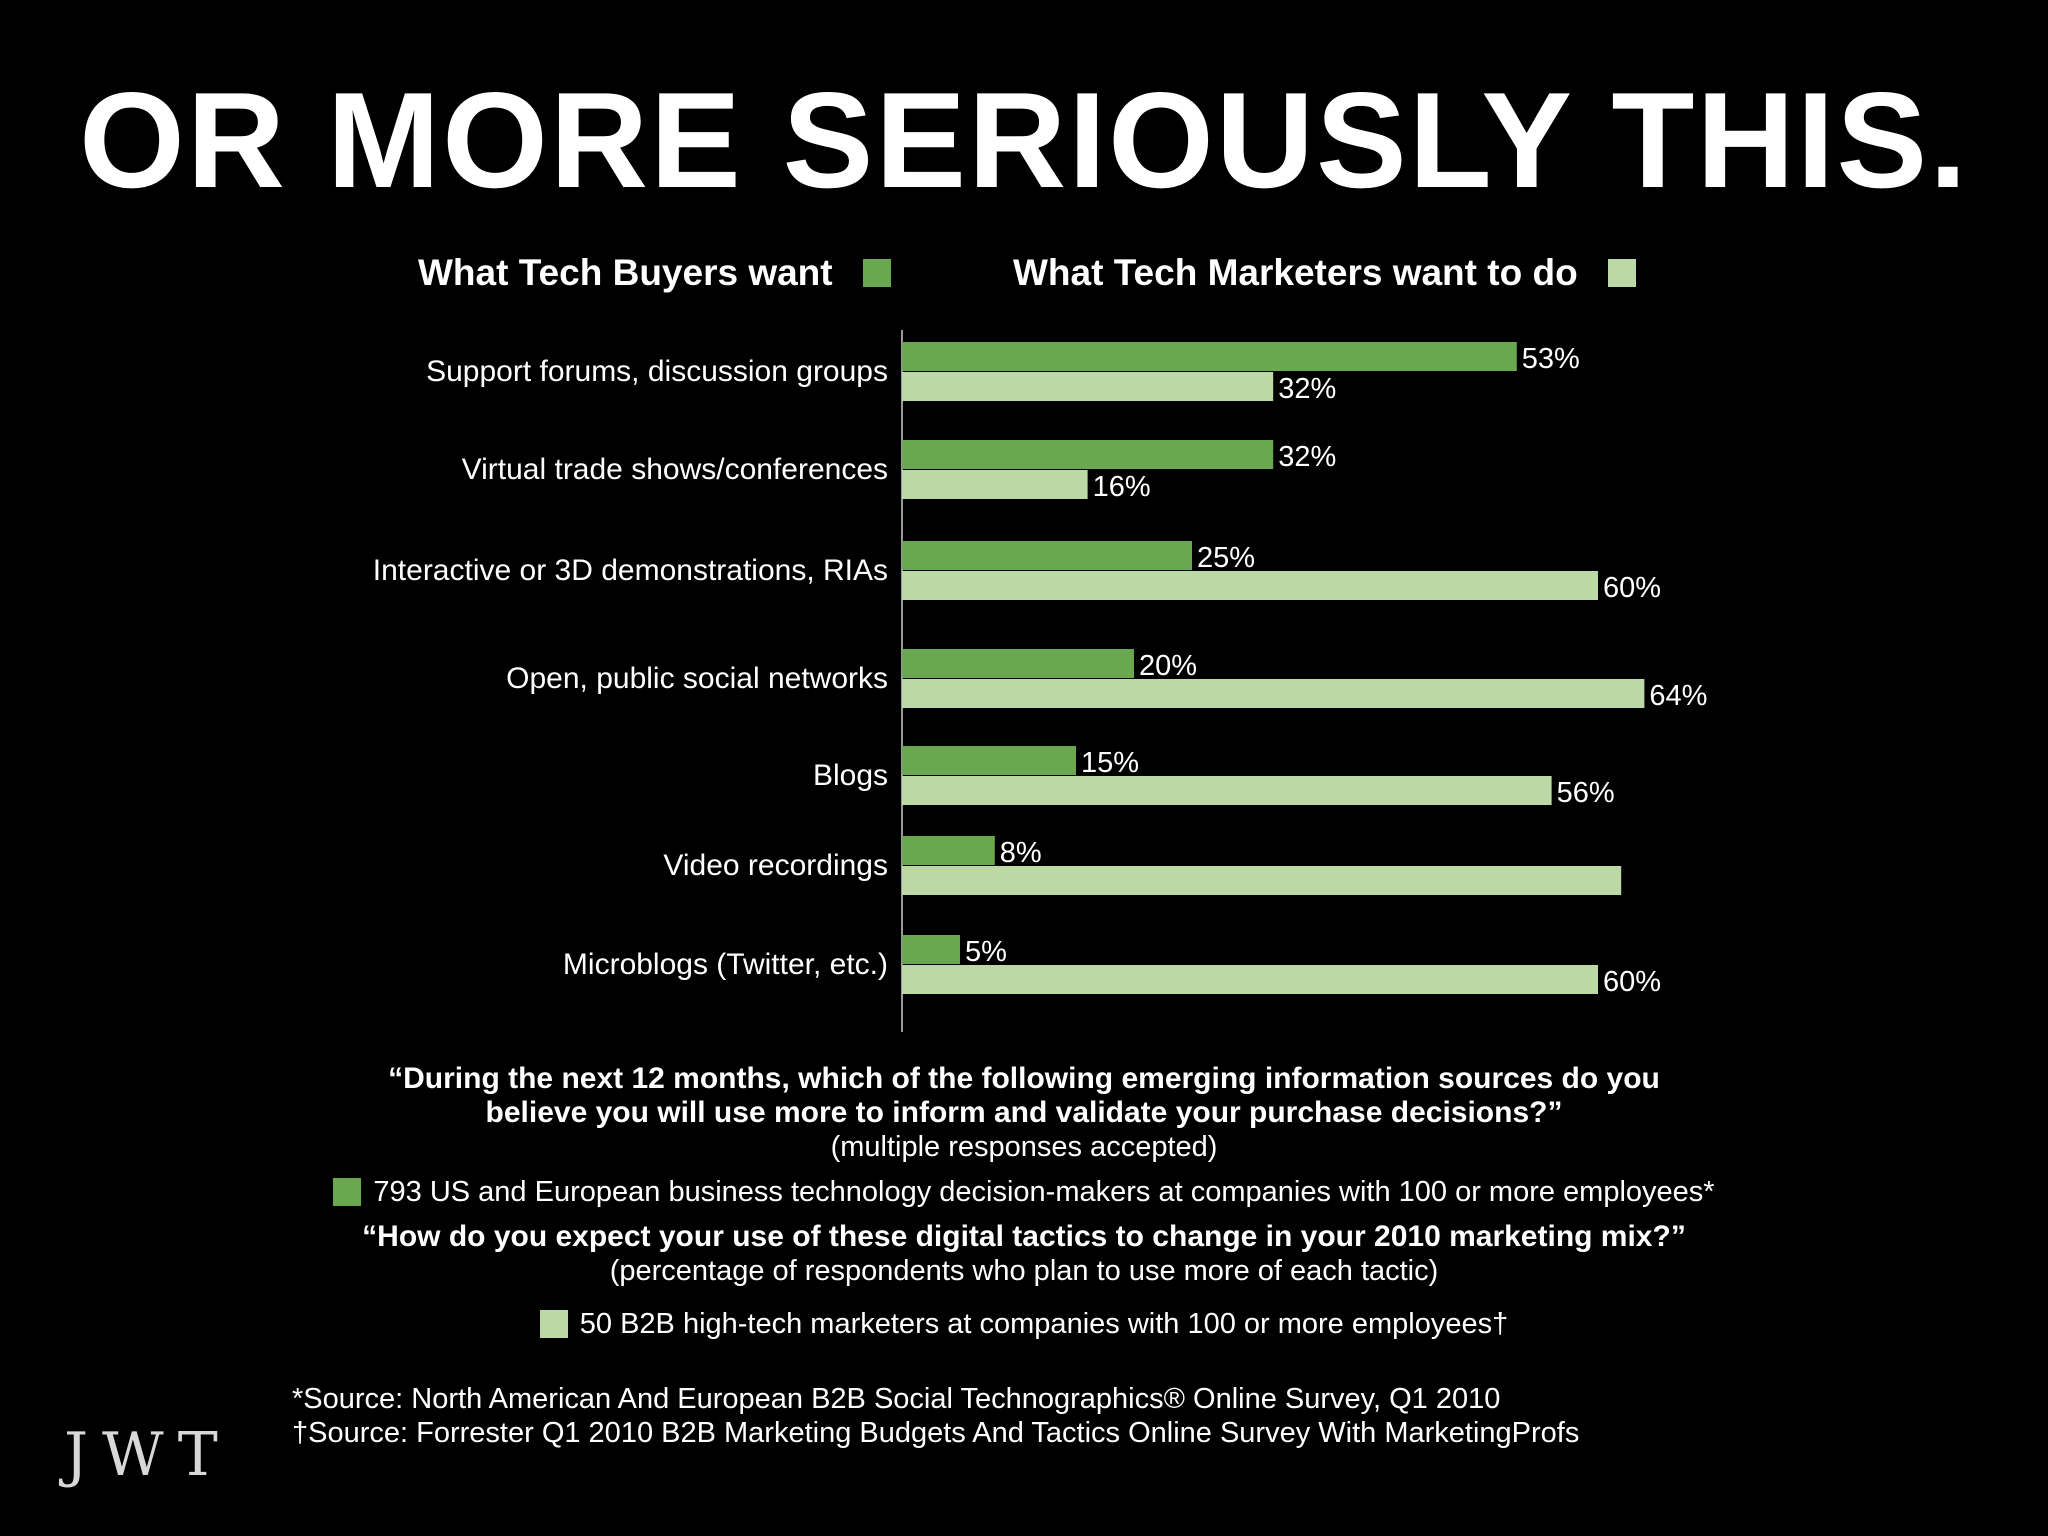 The image size is (2048, 1536). I want to click on jwt-logo: JWT, so click(148, 1455).